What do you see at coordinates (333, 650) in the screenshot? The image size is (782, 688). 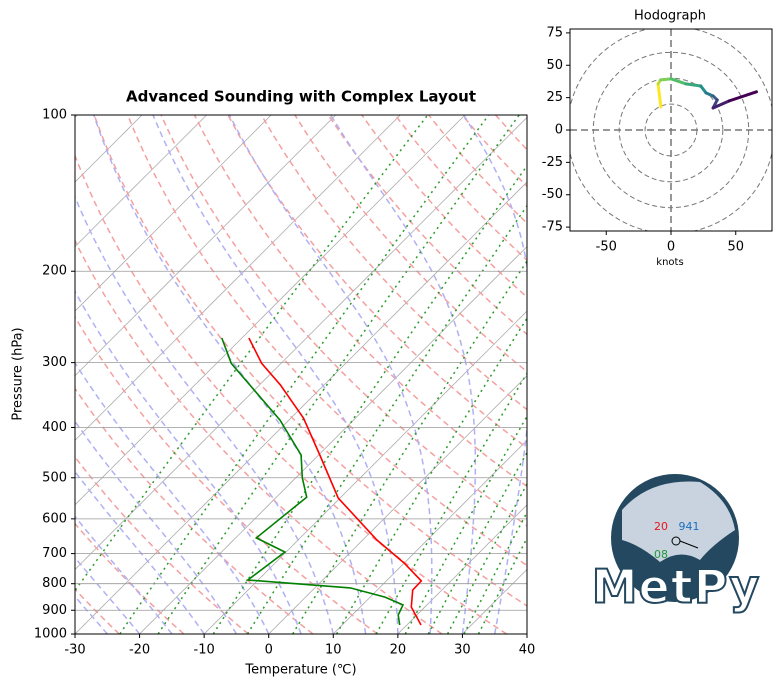 I see `x-tick-label: 10` at bounding box center [333, 650].